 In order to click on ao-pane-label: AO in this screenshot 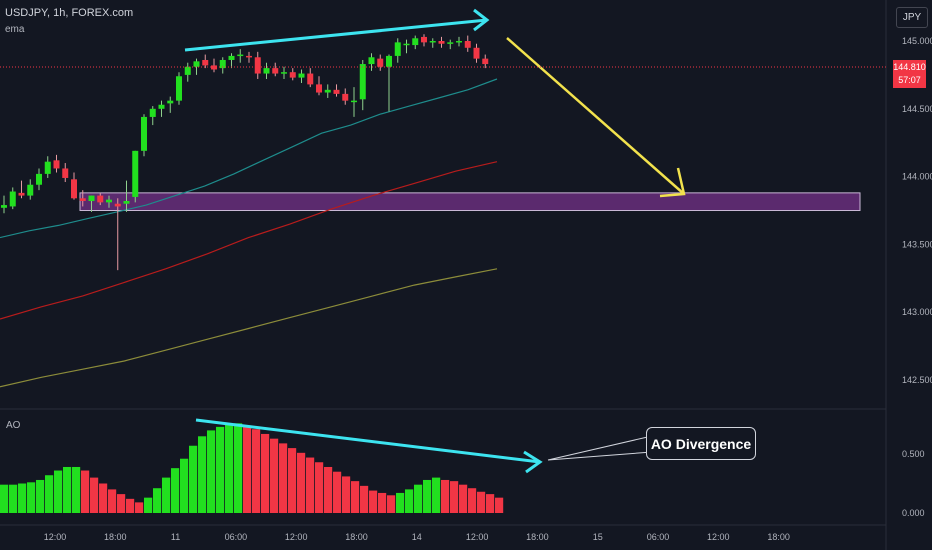, I will do `click(13, 425)`.